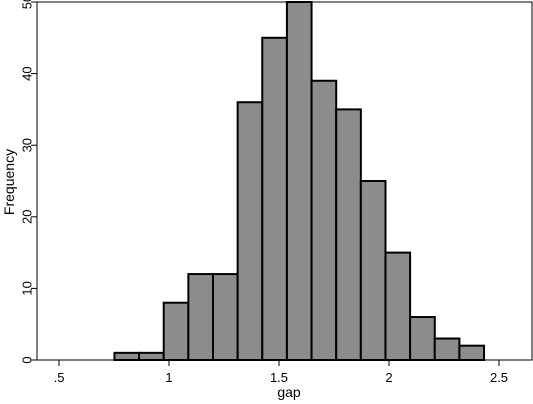 Image resolution: width=533 pixels, height=404 pixels. I want to click on y-tick-label: 40, so click(27, 73).